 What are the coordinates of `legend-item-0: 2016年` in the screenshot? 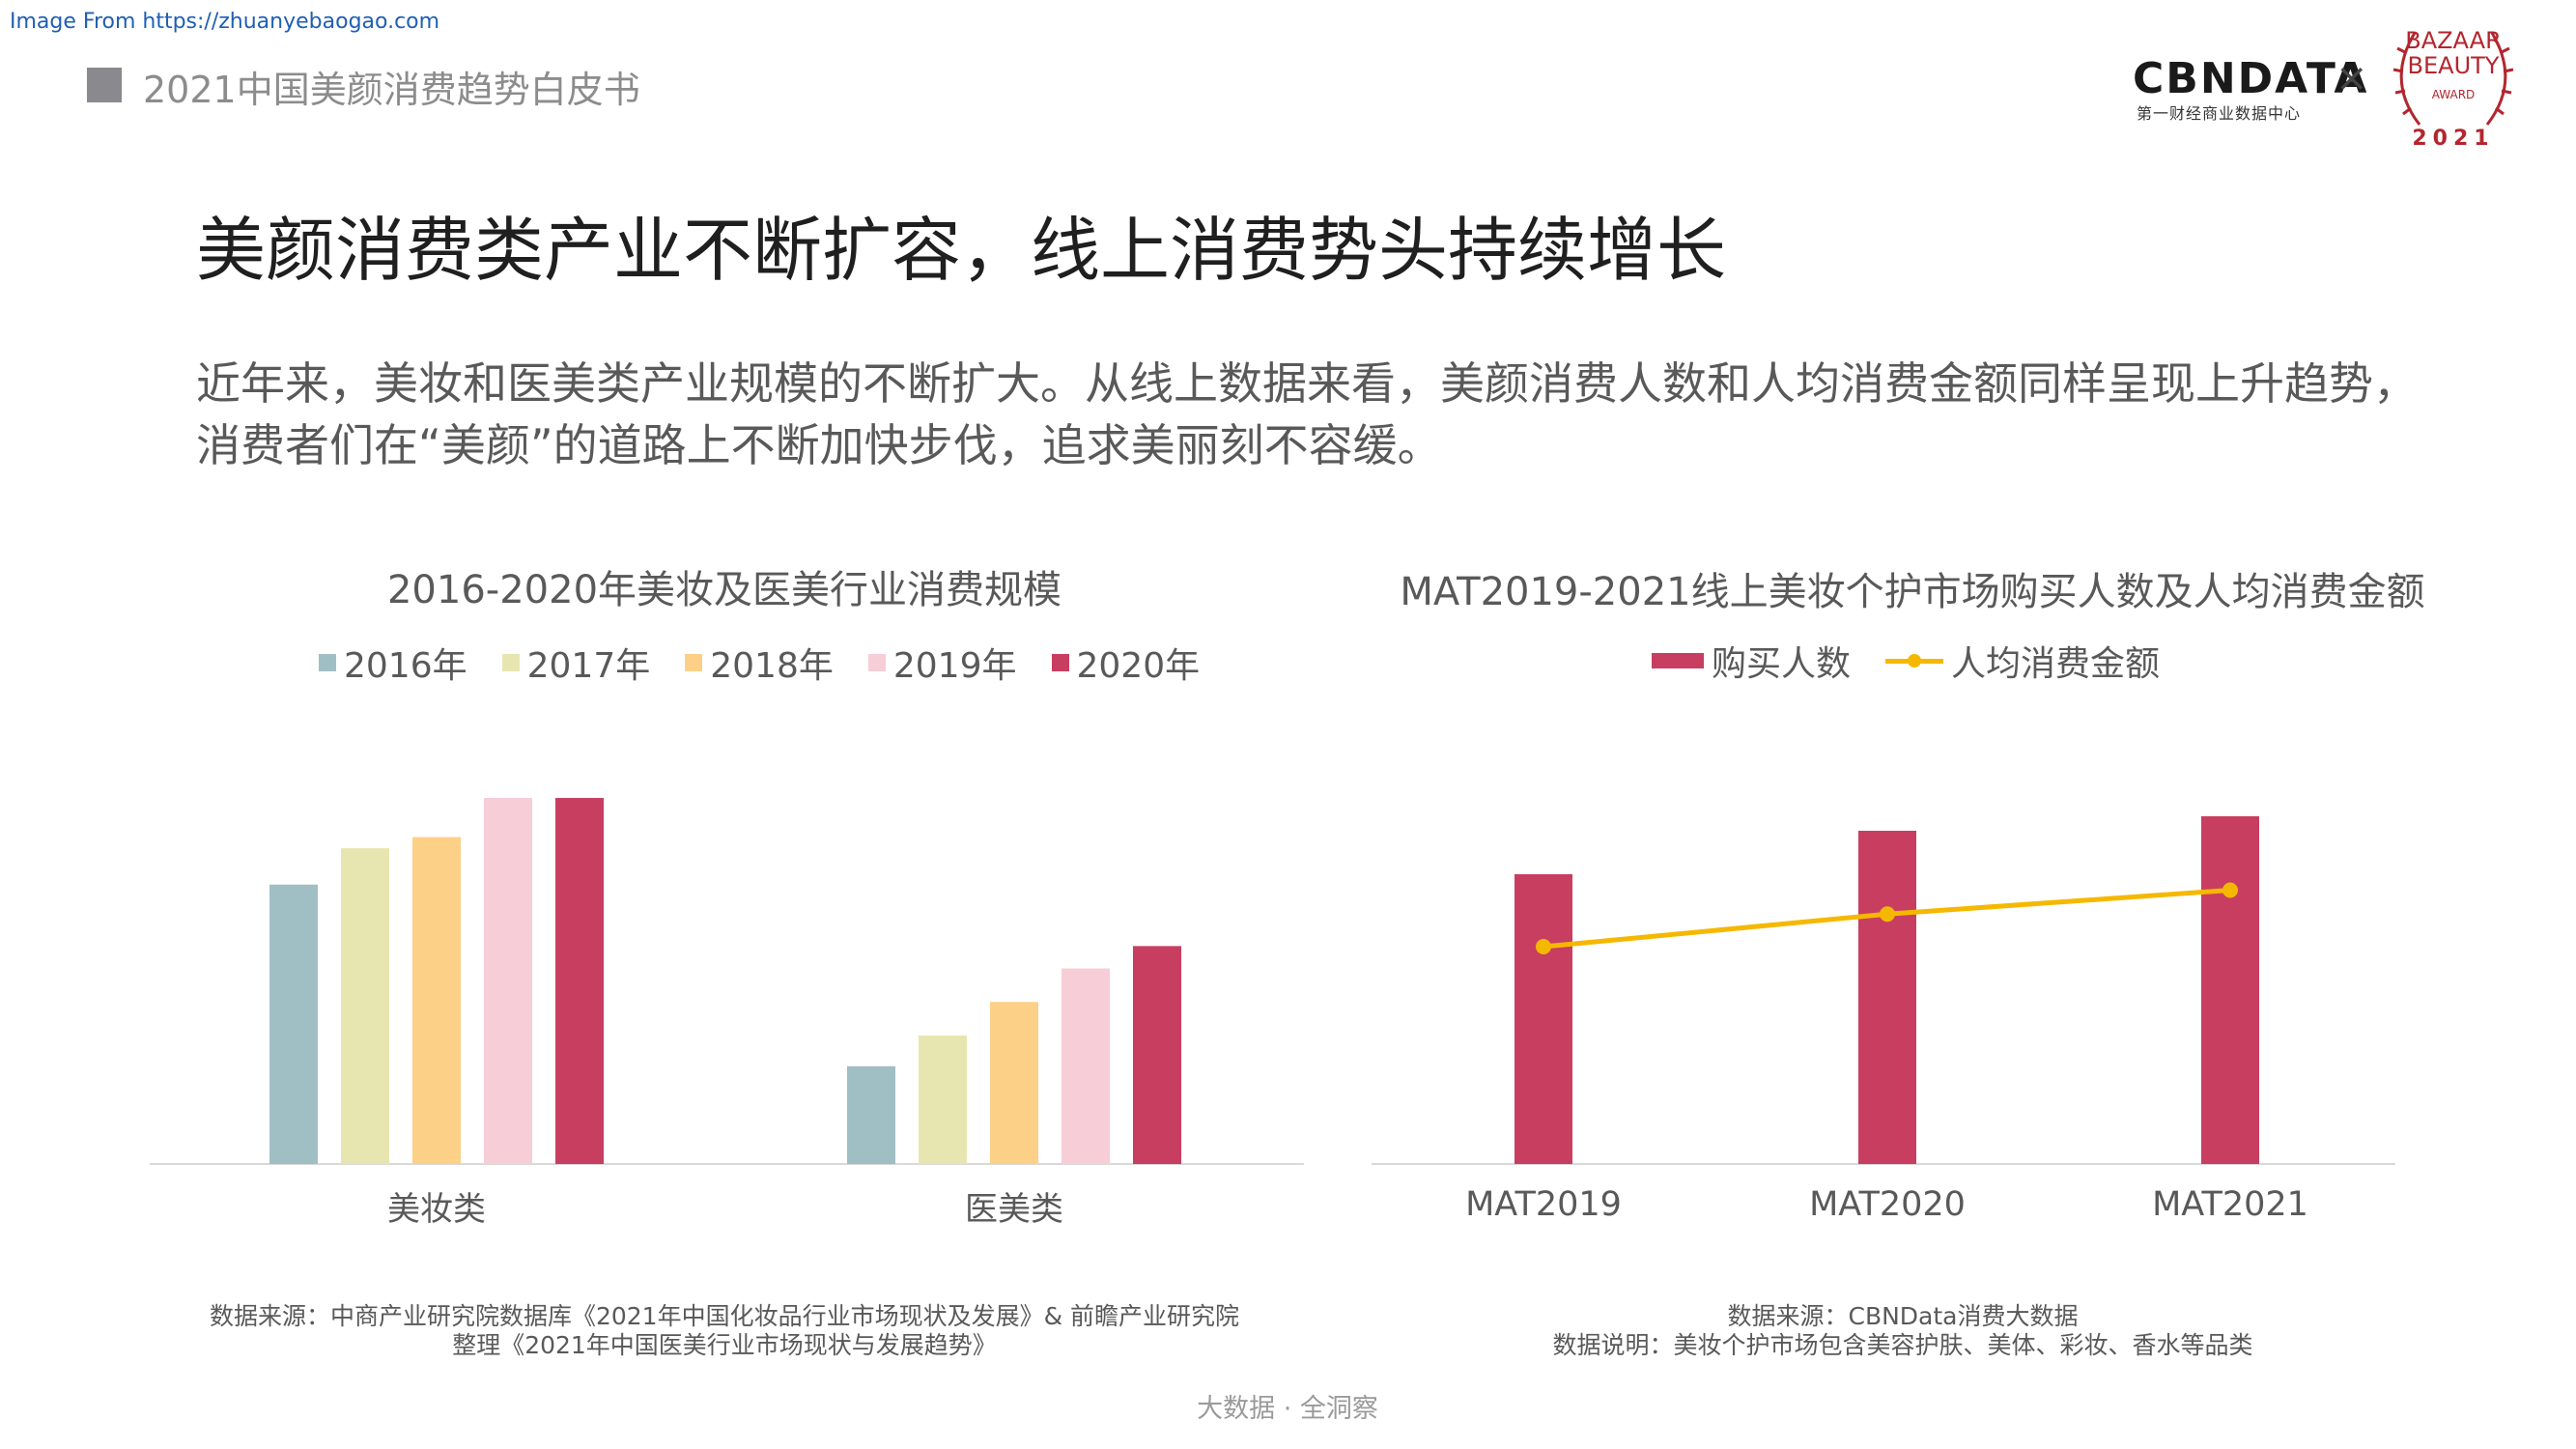 It's located at (393, 663).